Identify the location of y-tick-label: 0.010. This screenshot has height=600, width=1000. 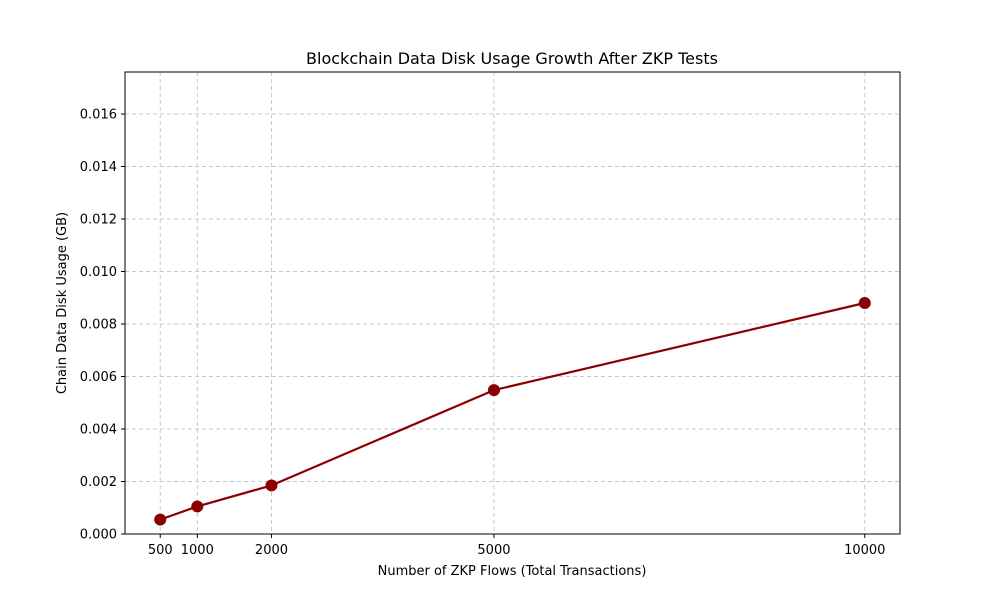
(98, 272).